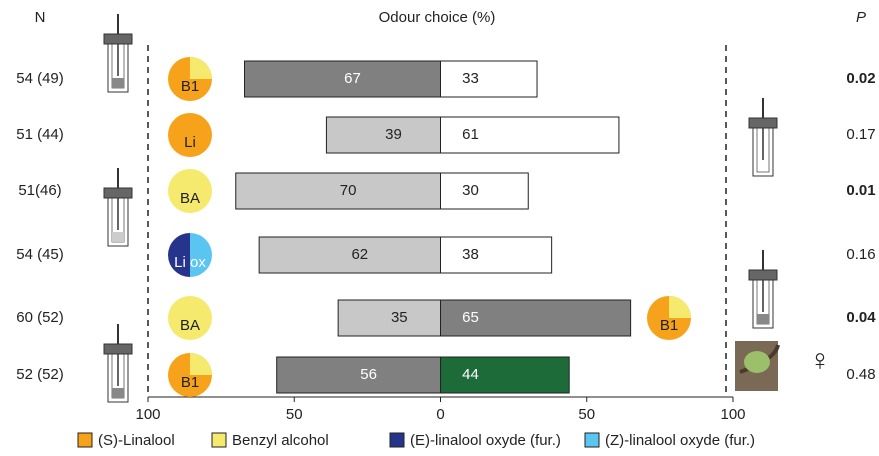  What do you see at coordinates (470, 317) in the screenshot?
I see `bar-label: 65` at bounding box center [470, 317].